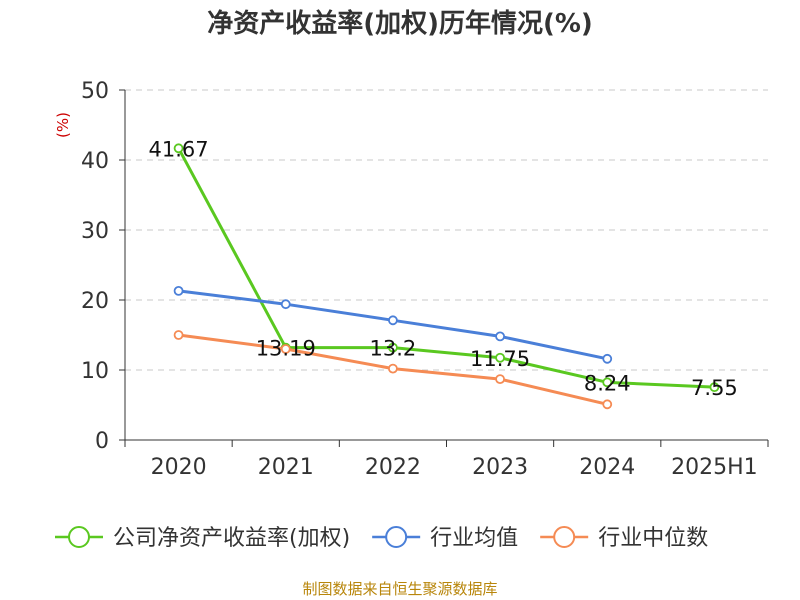 The width and height of the screenshot is (800, 600). I want to click on legend: 公司净资产收益率(加权) 行业均值 行业中位数, so click(381, 538).